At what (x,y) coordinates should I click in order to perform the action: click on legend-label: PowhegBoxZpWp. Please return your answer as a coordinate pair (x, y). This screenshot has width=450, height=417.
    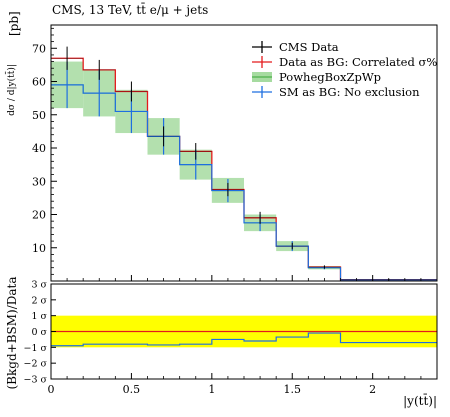
    Looking at the image, I should click on (330, 77).